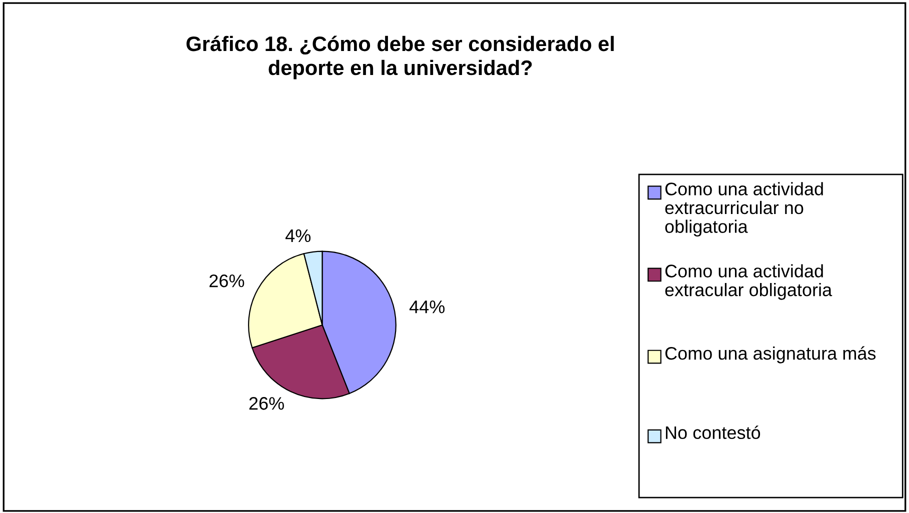 The height and width of the screenshot is (513, 909). What do you see at coordinates (400, 58) in the screenshot?
I see `chart-title: Gráfico 18. ¿Cómo debe ser considerado el deporte en la universidad?` at bounding box center [400, 58].